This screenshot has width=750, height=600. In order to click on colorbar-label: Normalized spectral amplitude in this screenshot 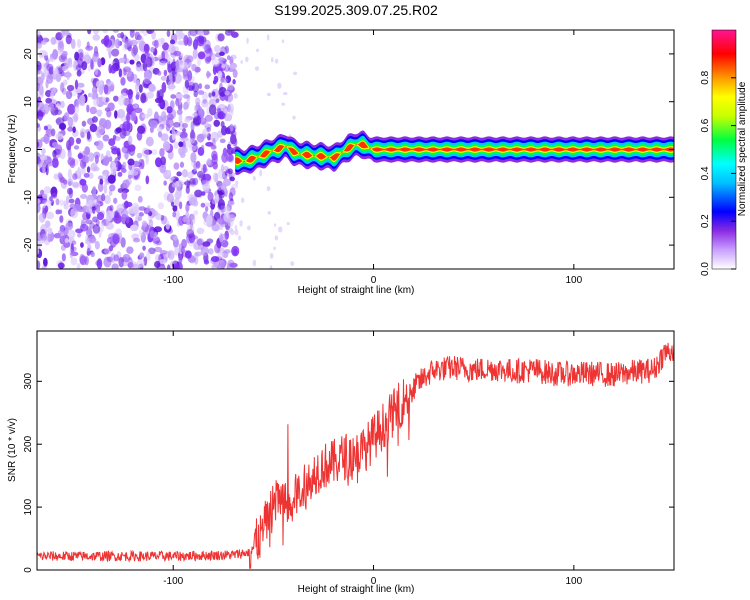, I will do `click(742, 148)`.